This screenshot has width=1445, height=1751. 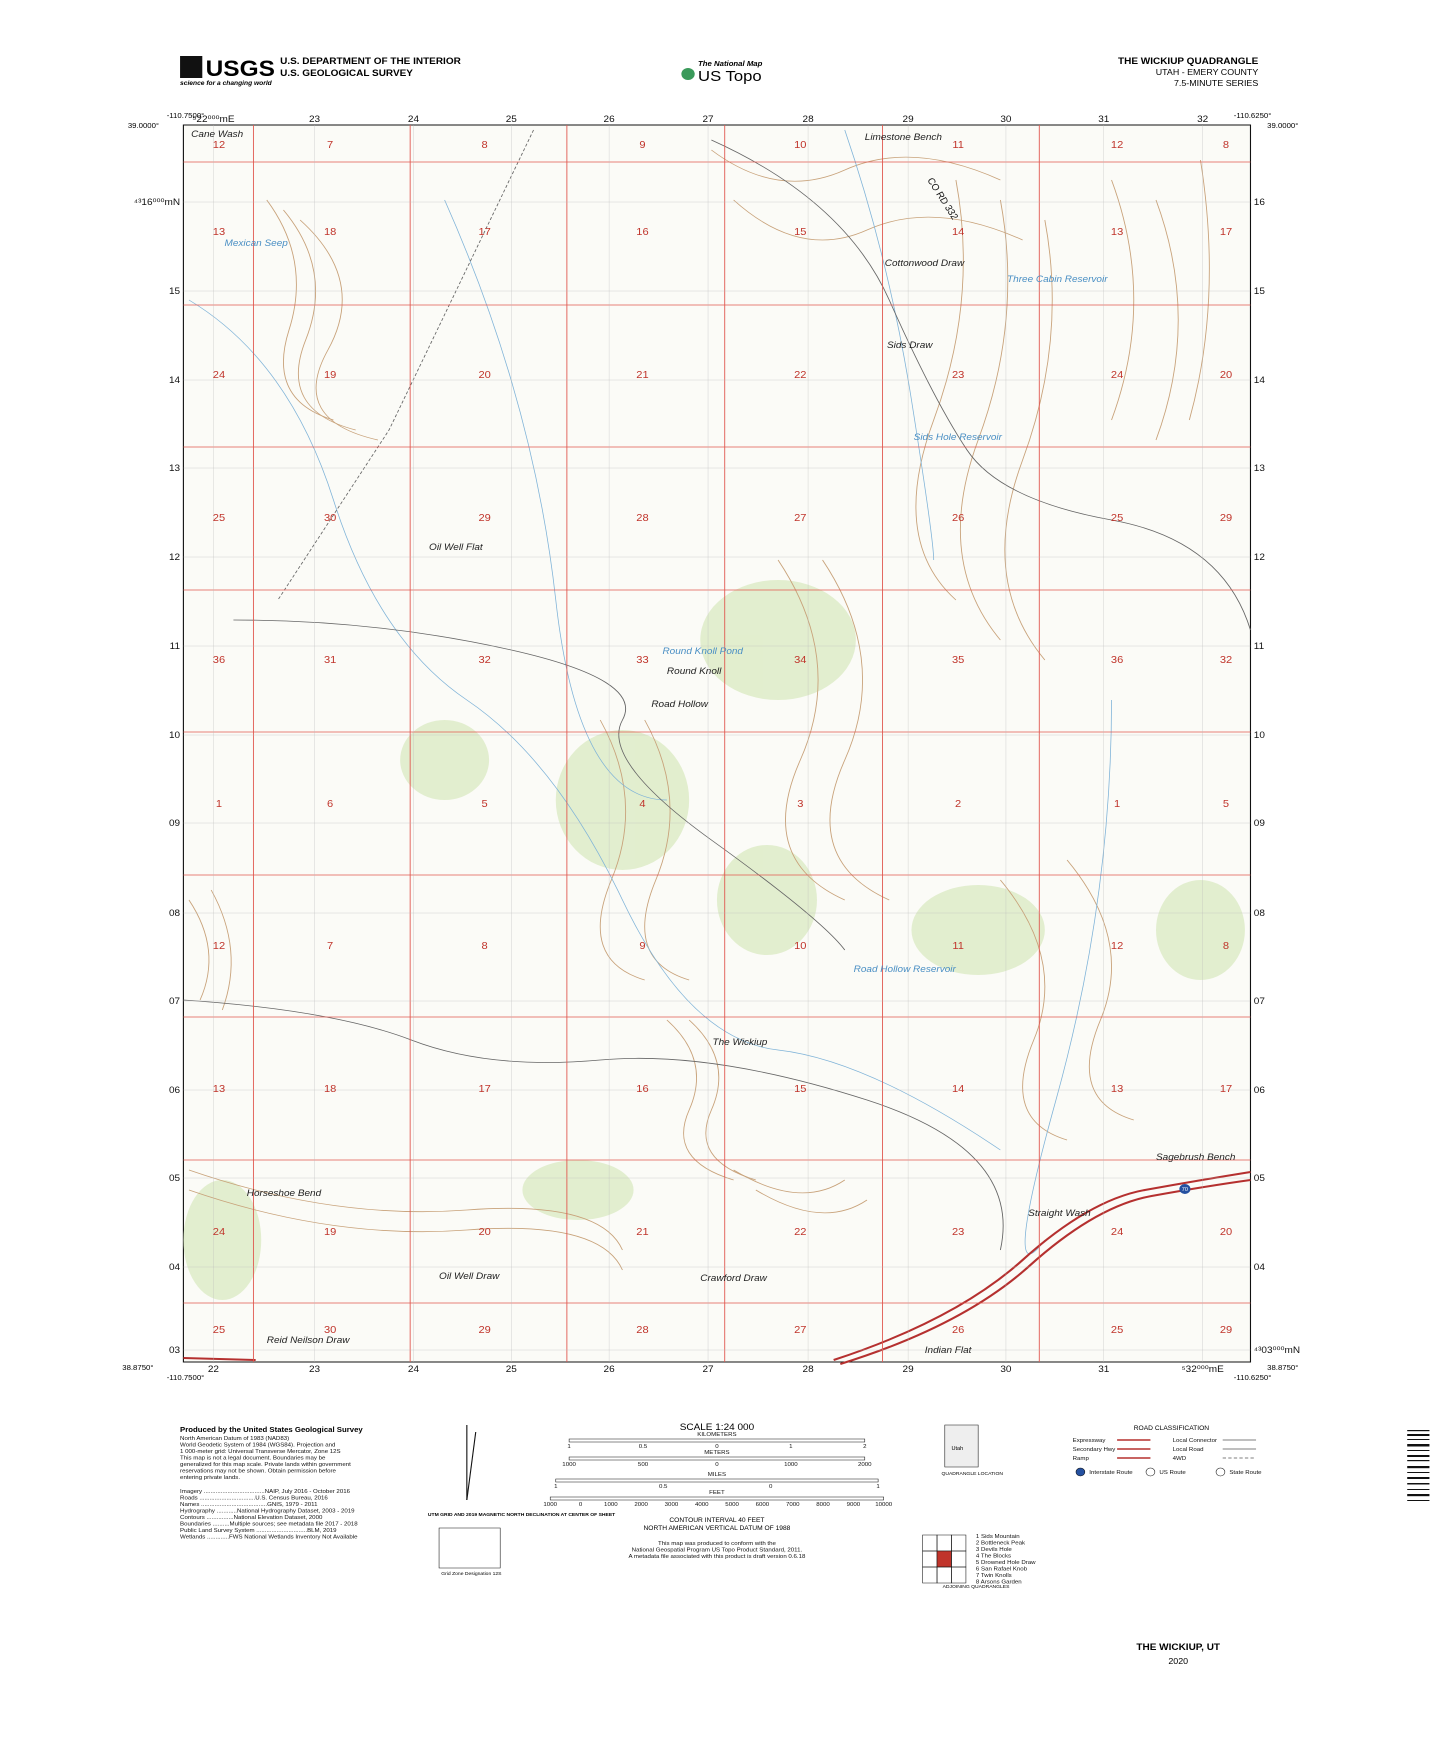 I want to click on section-number: 21, so click(x=642, y=1231).